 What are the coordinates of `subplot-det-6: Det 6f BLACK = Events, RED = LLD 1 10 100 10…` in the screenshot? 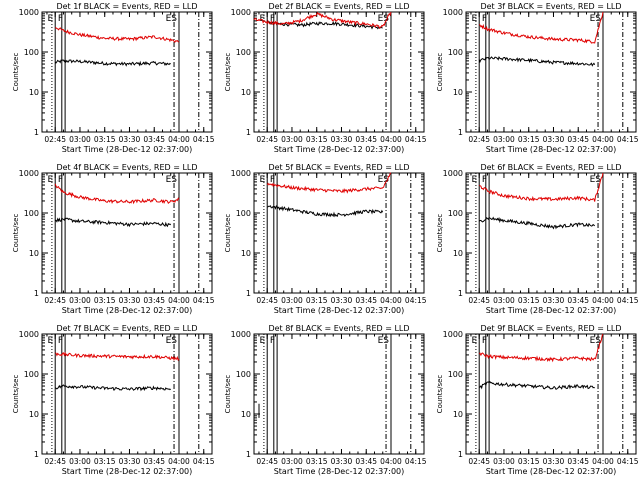 It's located at (537, 239).